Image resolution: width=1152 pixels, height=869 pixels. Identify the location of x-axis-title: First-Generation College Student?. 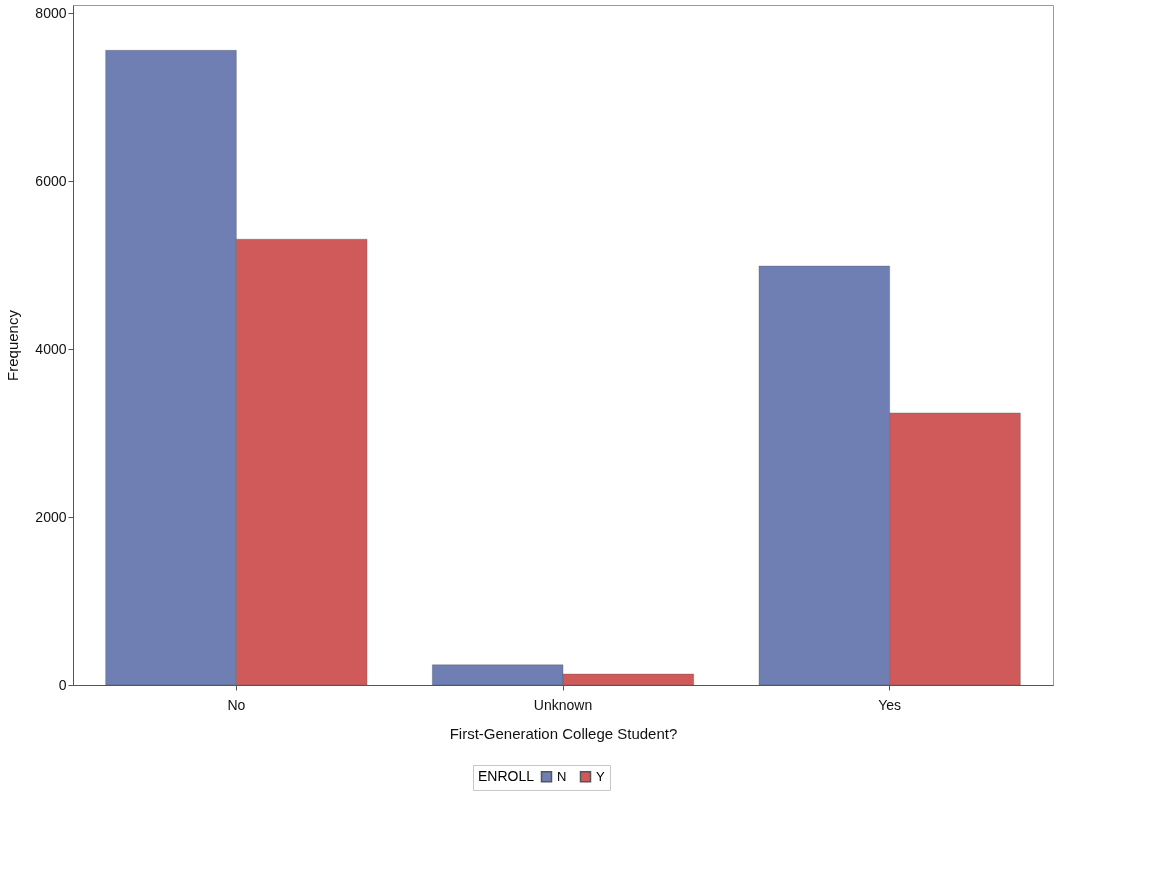
(563, 733).